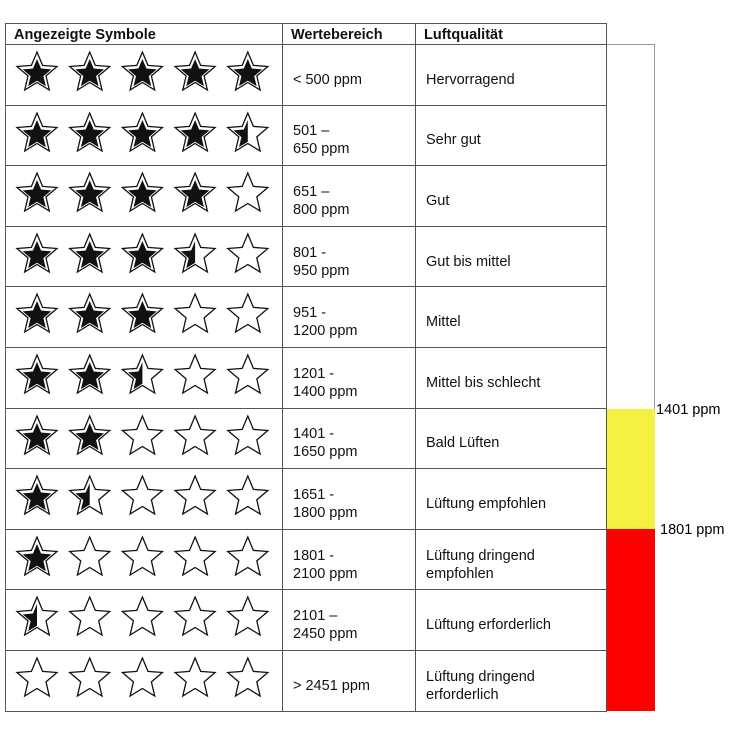 This screenshot has width=736, height=736. I want to click on quality-text: Lüftung erforderlich, so click(488, 625).